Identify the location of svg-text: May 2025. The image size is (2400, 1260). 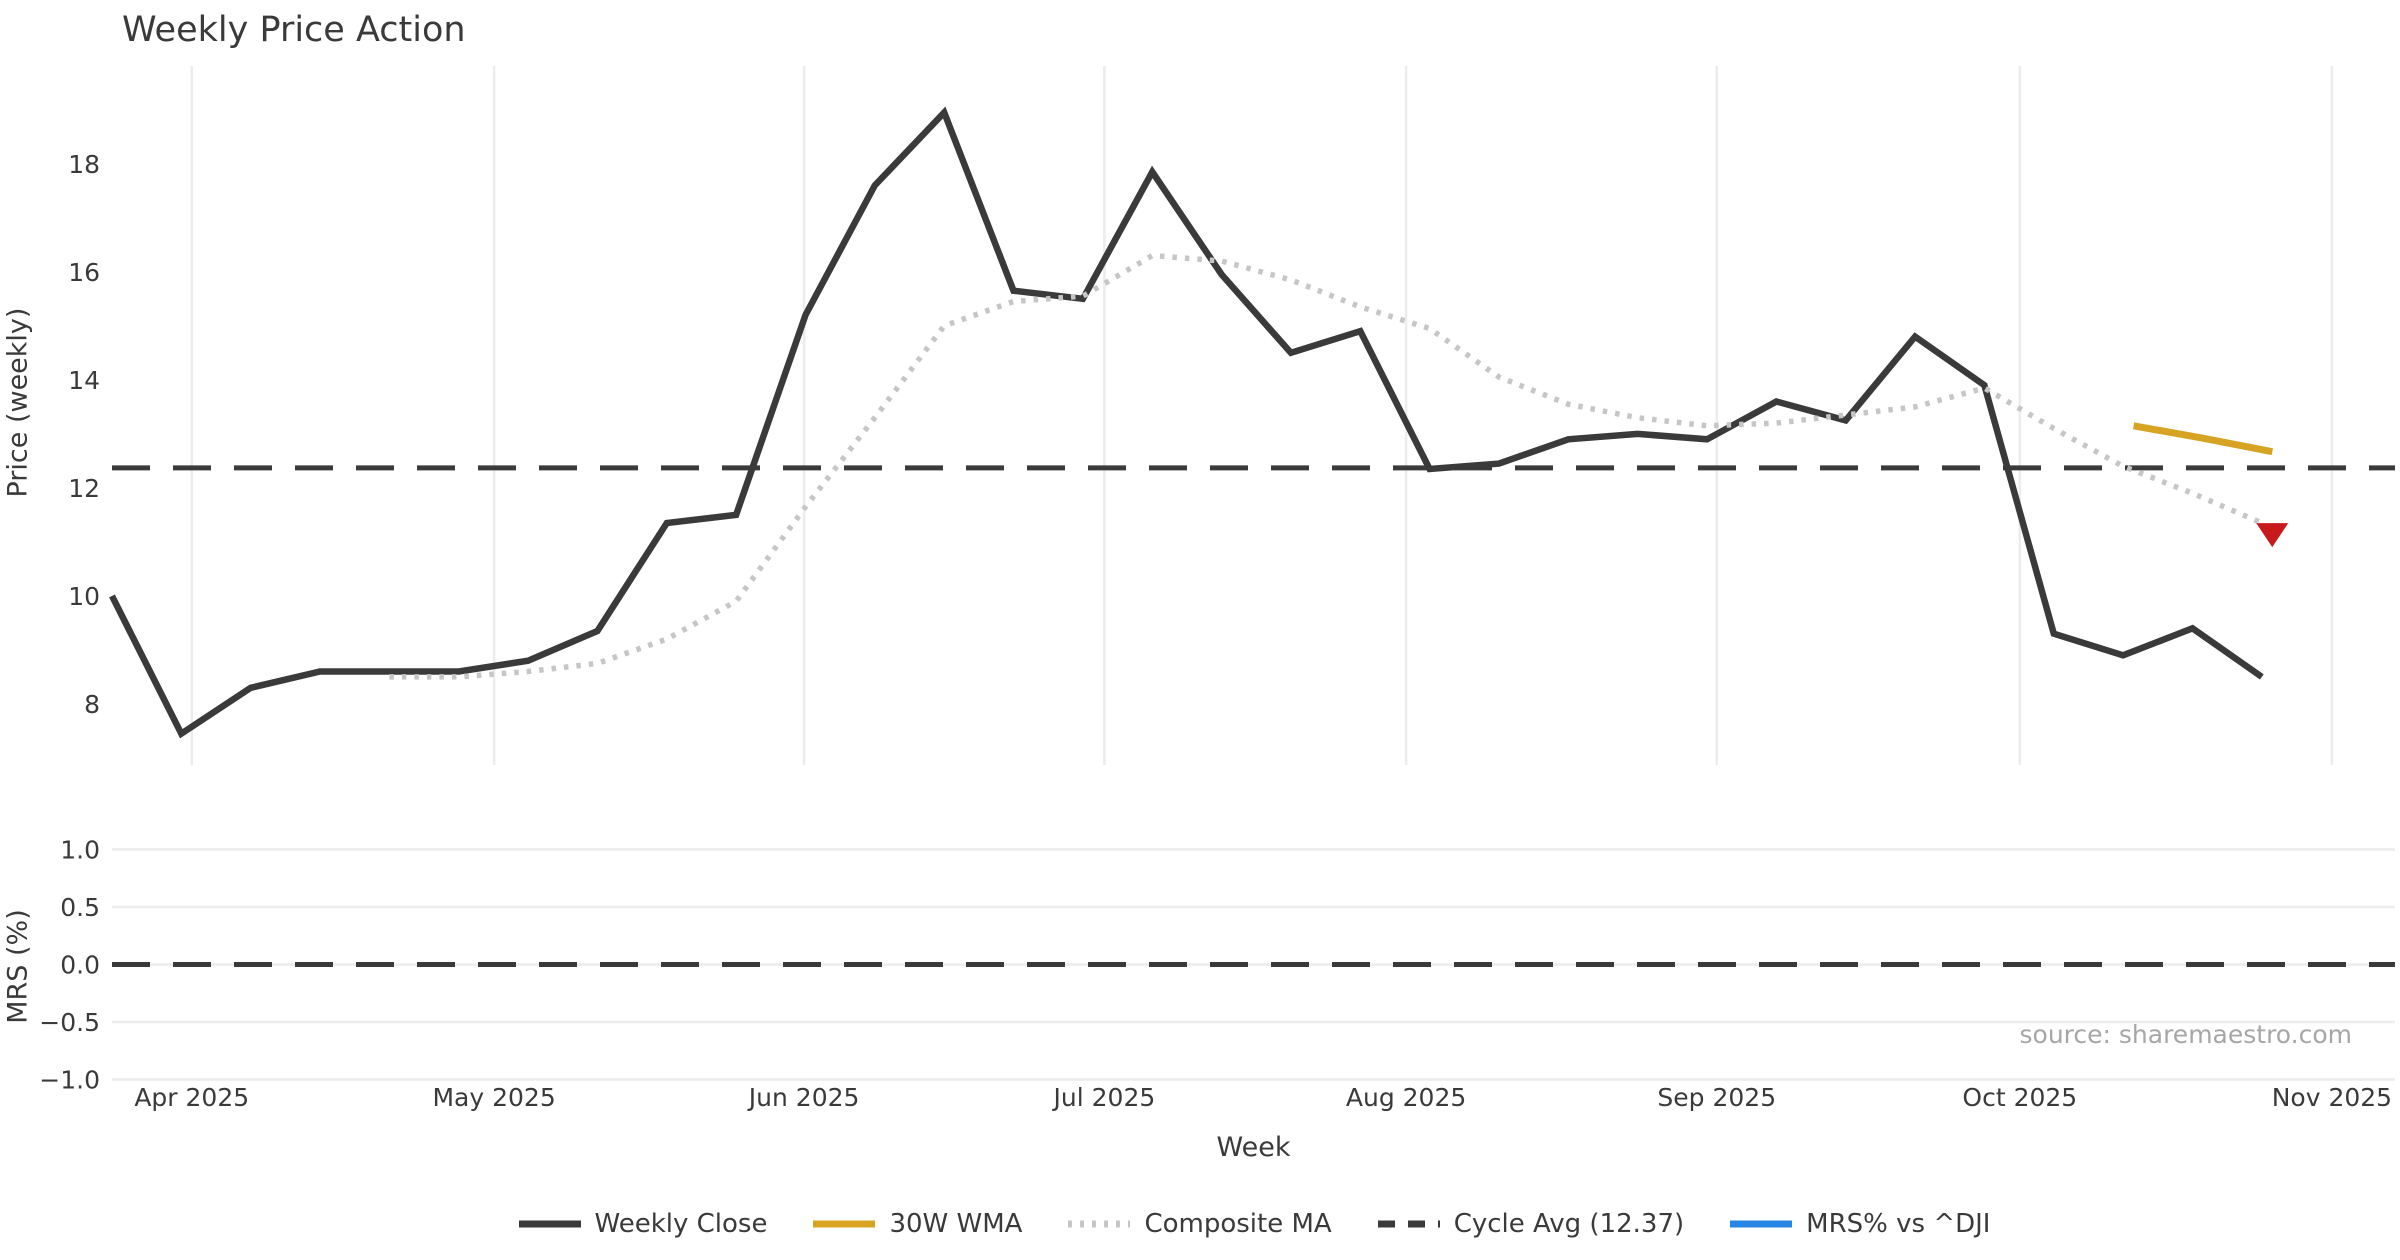
(493, 1097).